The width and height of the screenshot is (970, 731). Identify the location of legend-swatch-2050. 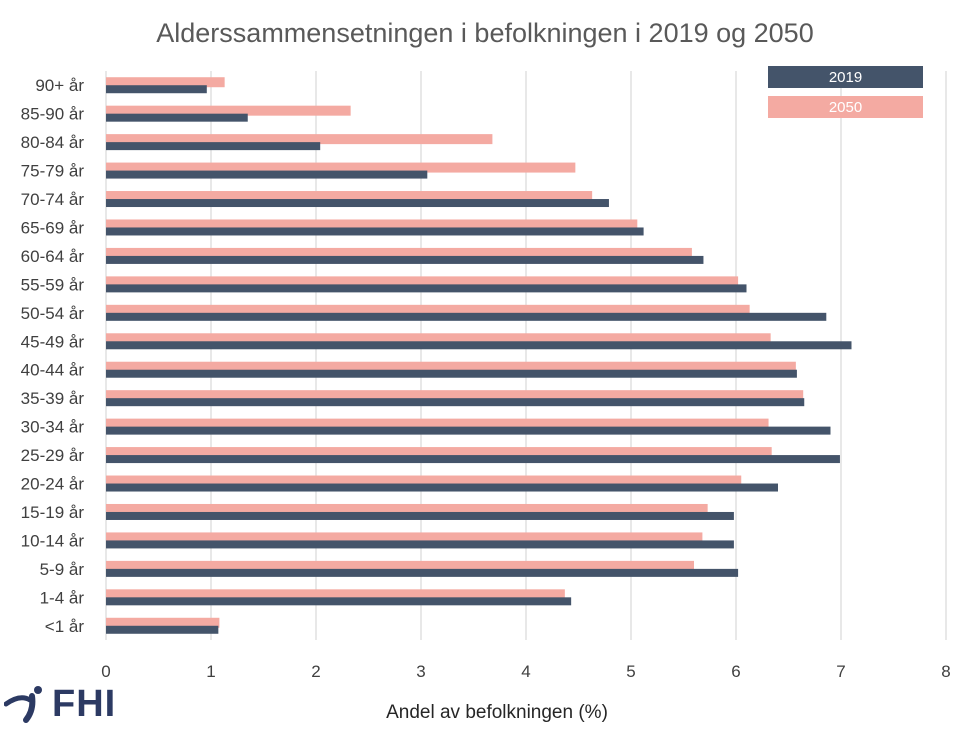
(845, 107).